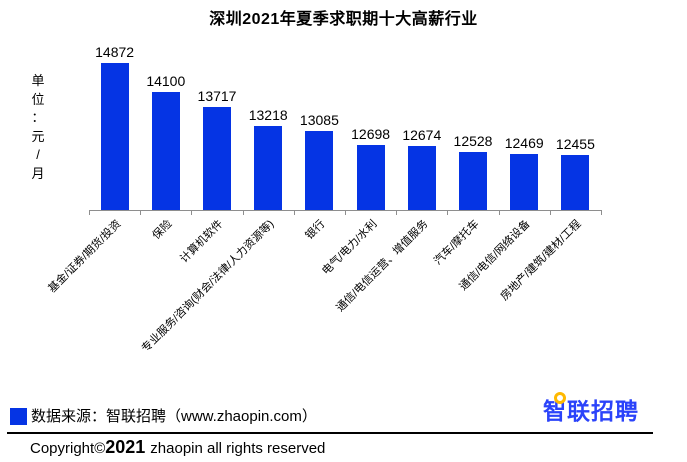 The image size is (687, 462). I want to click on value-label: 12528, so click(473, 141).